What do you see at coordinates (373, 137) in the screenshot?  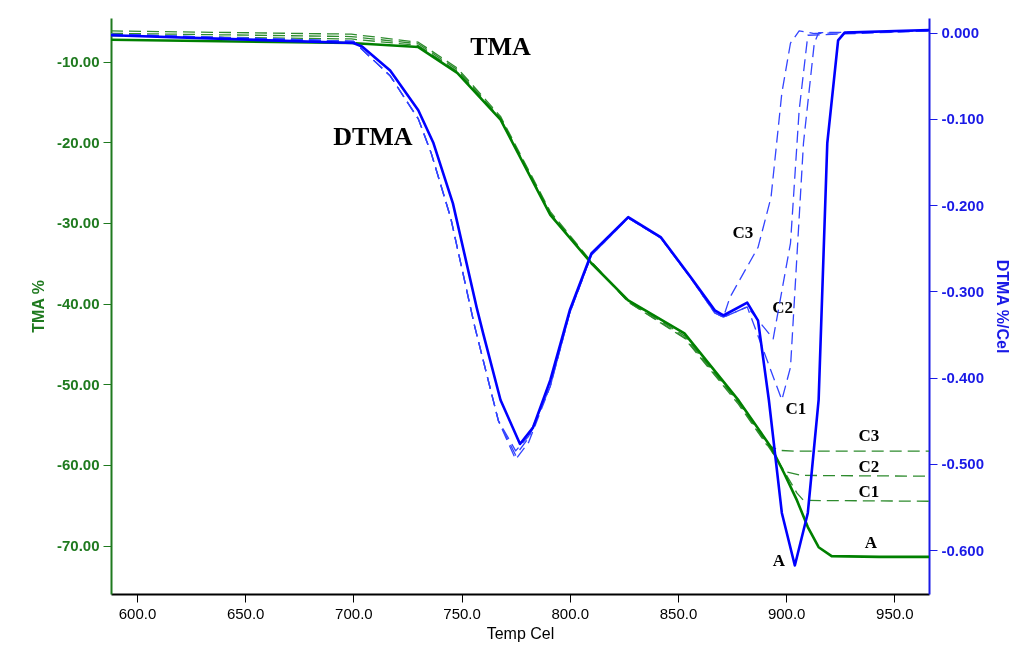 I see `annotation: DTMA` at bounding box center [373, 137].